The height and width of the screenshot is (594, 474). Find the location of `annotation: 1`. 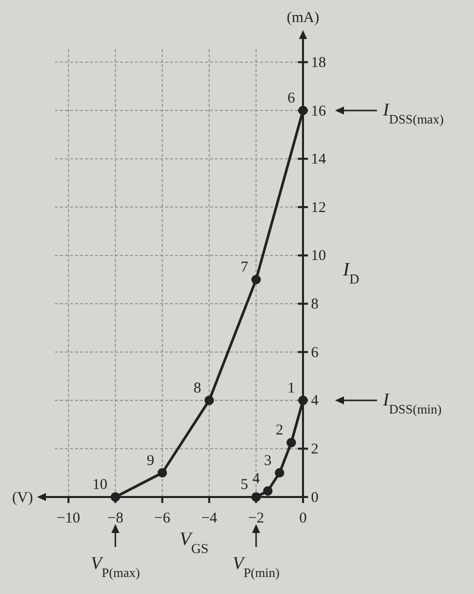

annotation: 1 is located at coordinates (291, 388).